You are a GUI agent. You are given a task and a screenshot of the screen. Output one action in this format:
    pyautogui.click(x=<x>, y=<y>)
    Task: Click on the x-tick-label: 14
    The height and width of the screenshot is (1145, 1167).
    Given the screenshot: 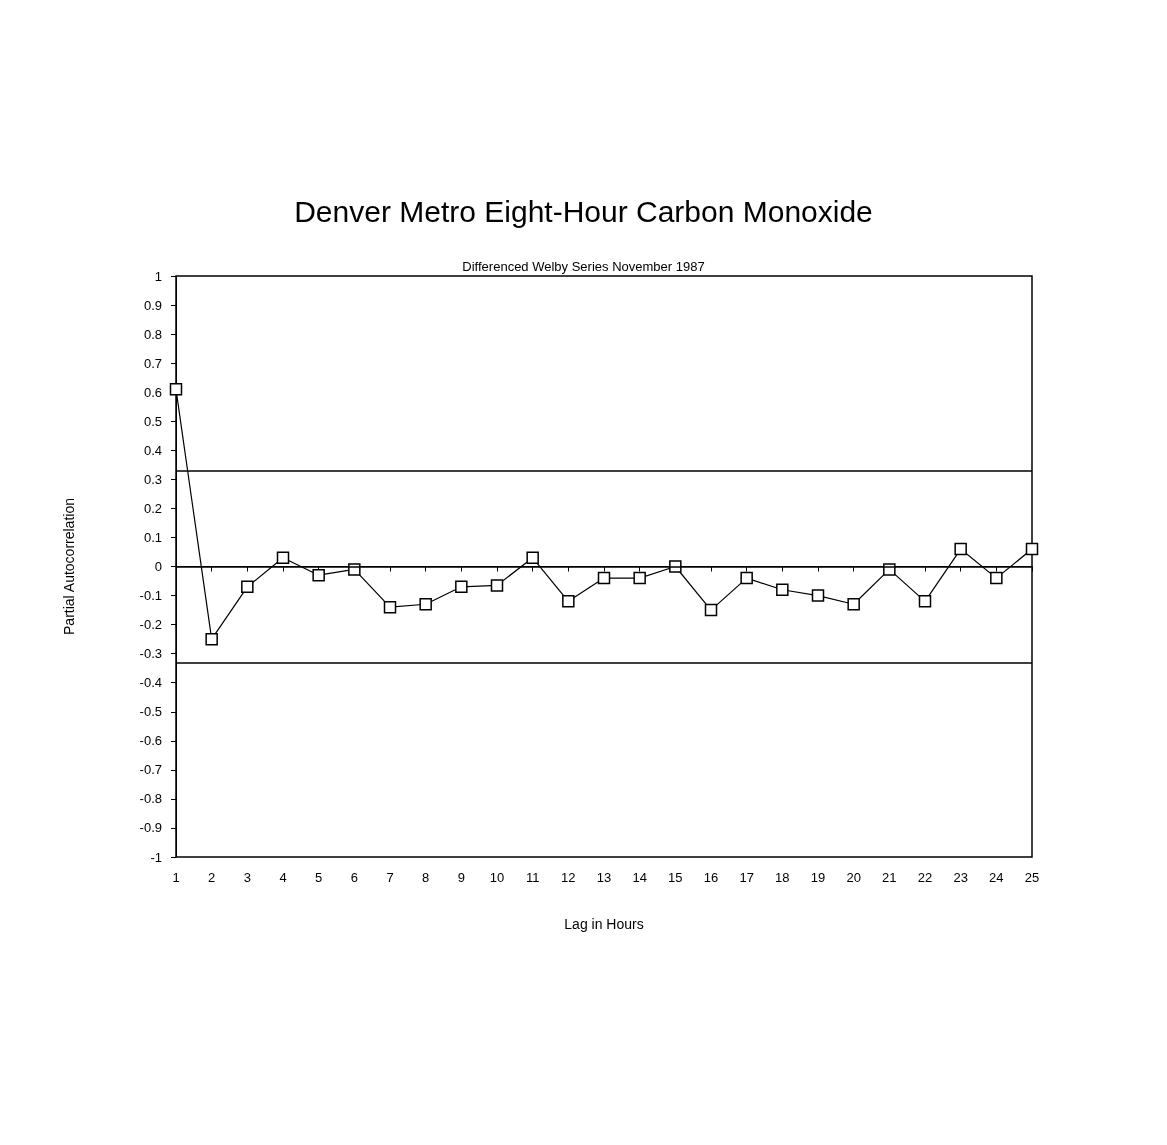 What is the action you would take?
    pyautogui.click(x=639, y=877)
    